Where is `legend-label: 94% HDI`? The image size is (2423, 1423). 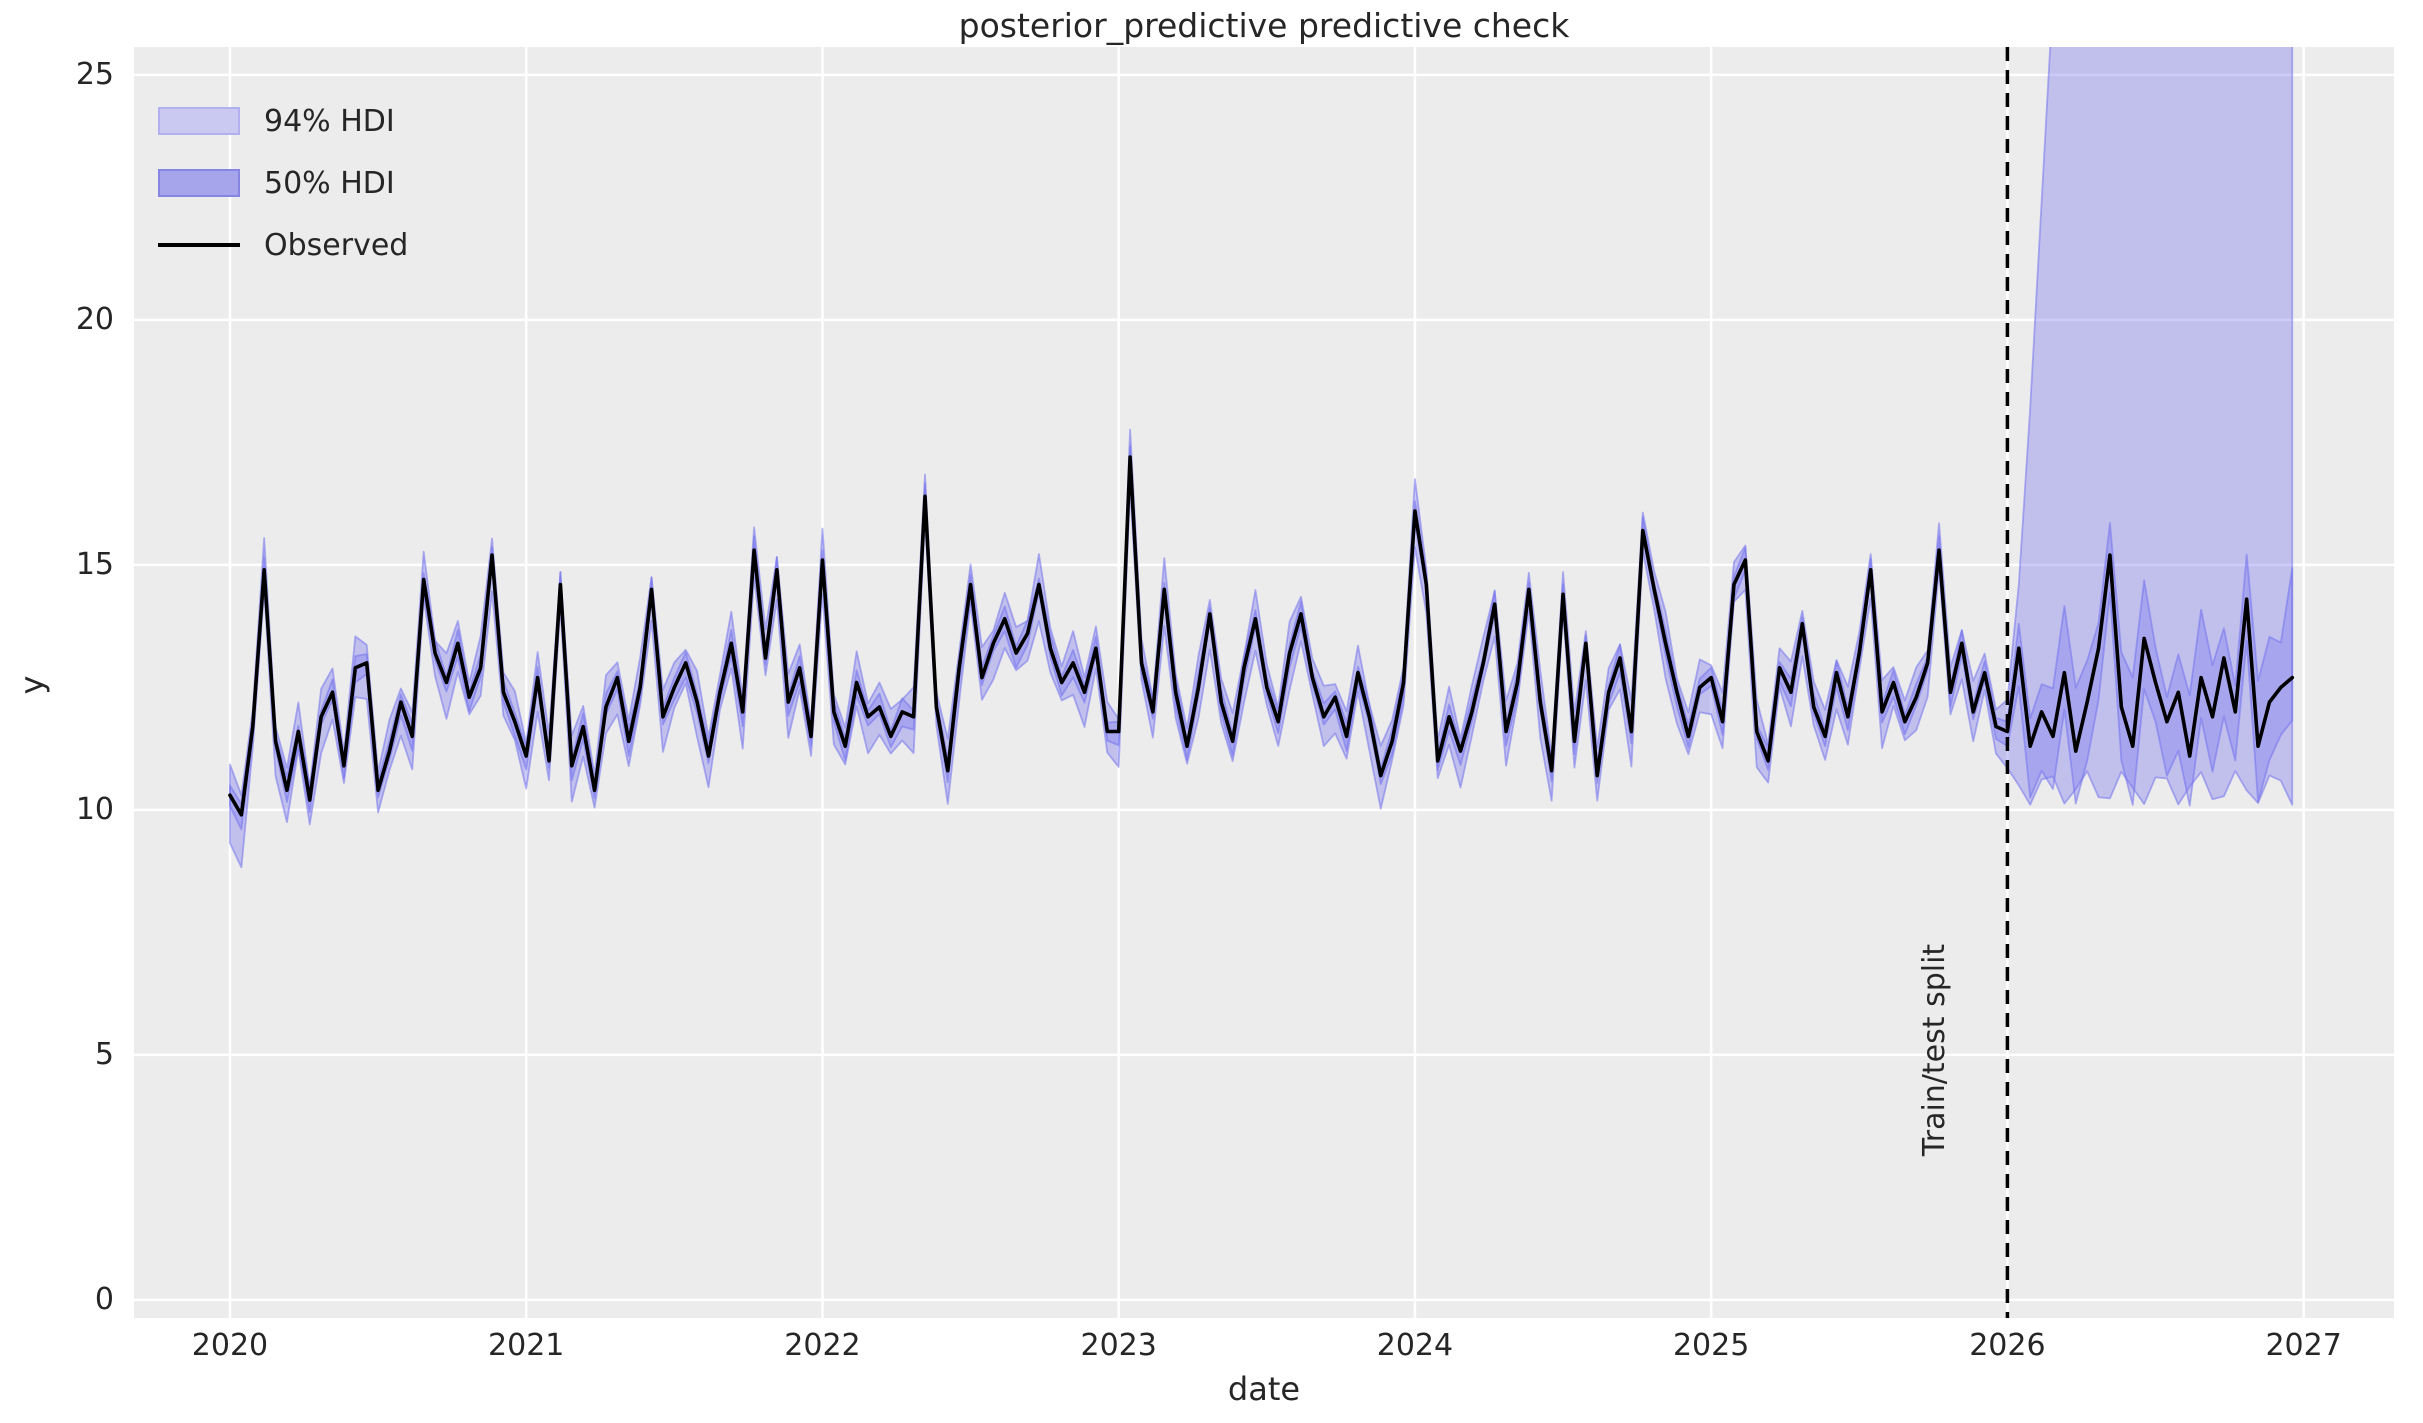 legend-label: 94% HDI is located at coordinates (329, 121).